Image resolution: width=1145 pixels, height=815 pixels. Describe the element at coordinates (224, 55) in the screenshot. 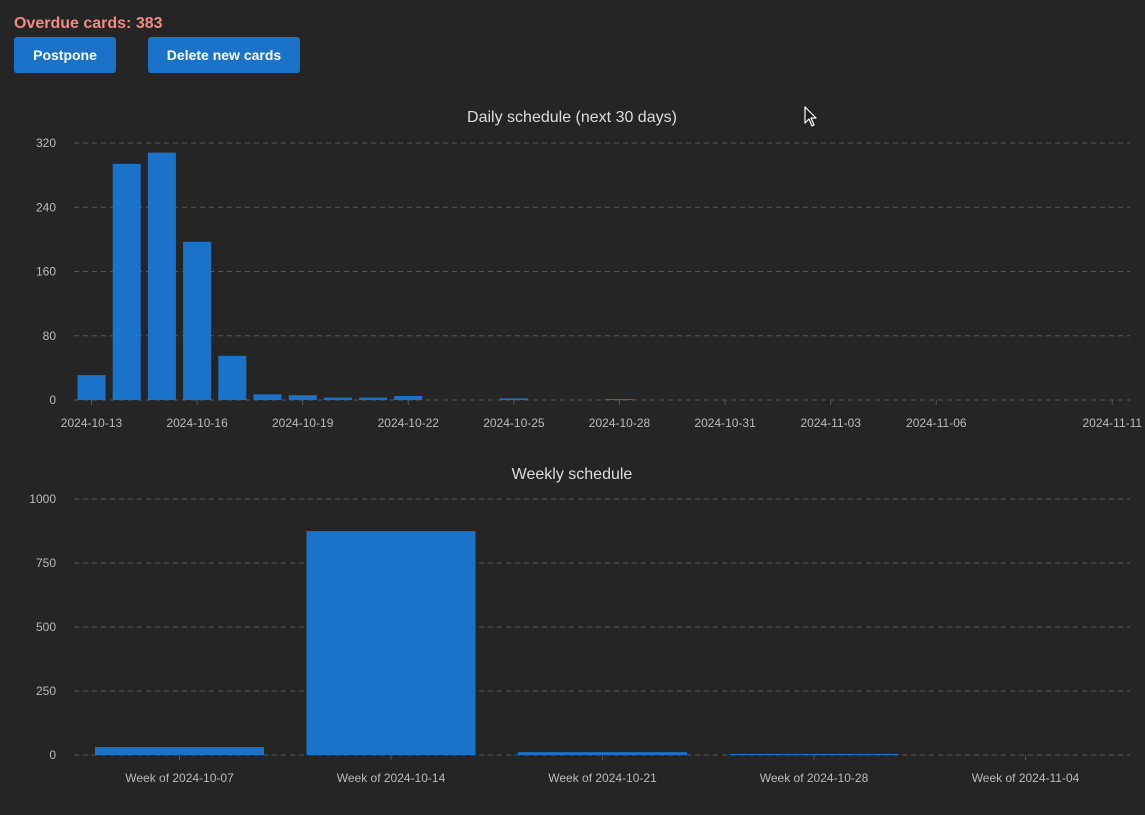

I see `delete-new-cards-button: Delete new cards` at that location.